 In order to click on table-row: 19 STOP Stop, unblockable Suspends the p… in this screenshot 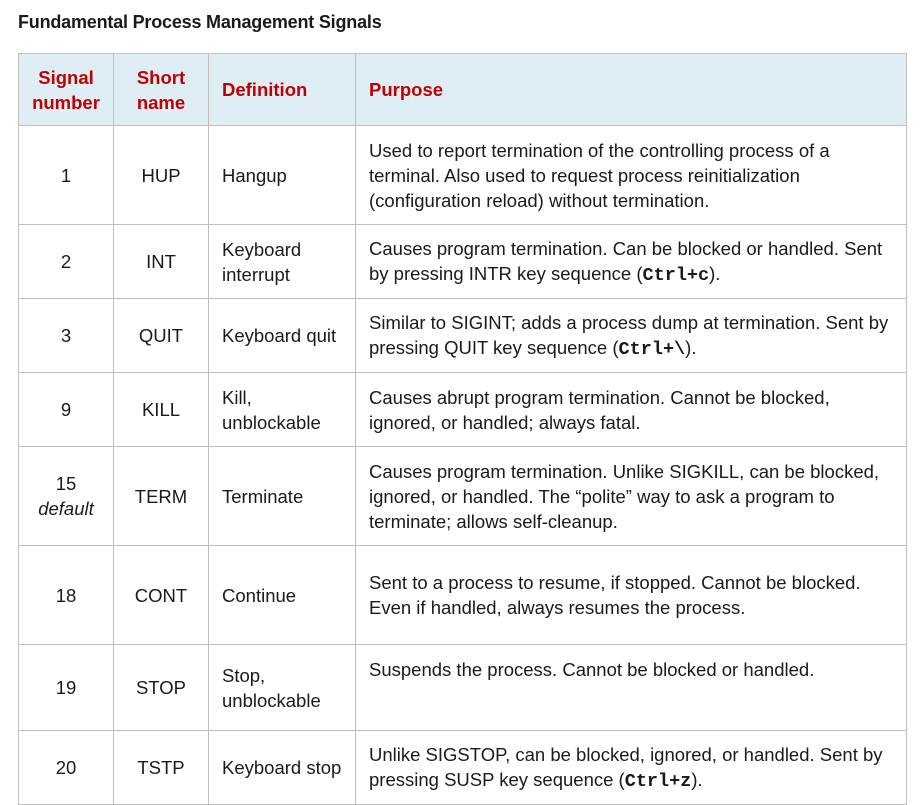, I will do `click(462, 687)`.